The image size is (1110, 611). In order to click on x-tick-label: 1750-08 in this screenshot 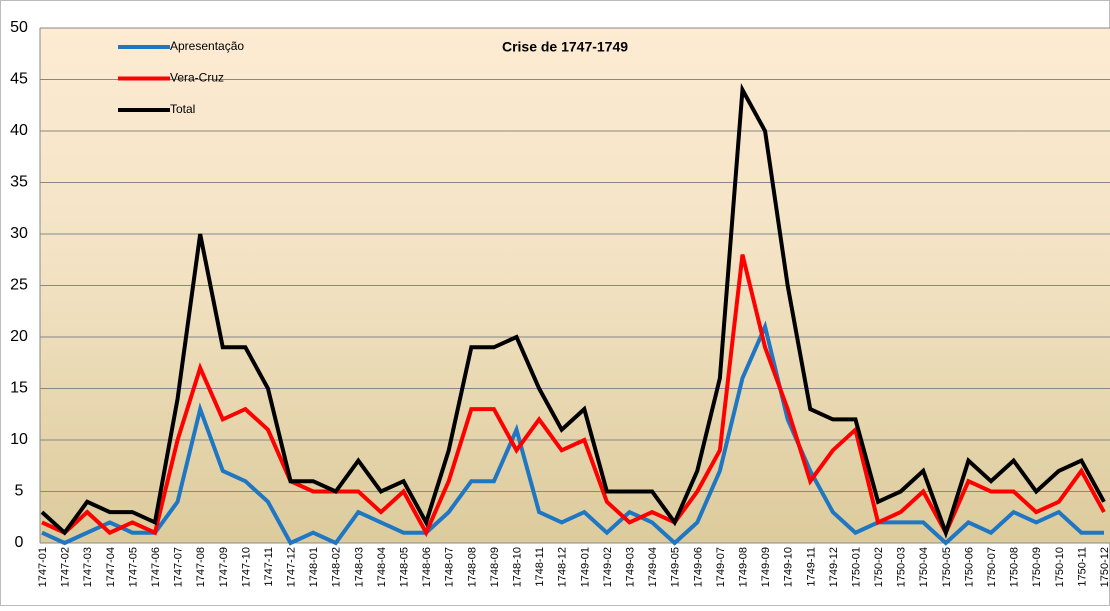, I will do `click(1015, 567)`.